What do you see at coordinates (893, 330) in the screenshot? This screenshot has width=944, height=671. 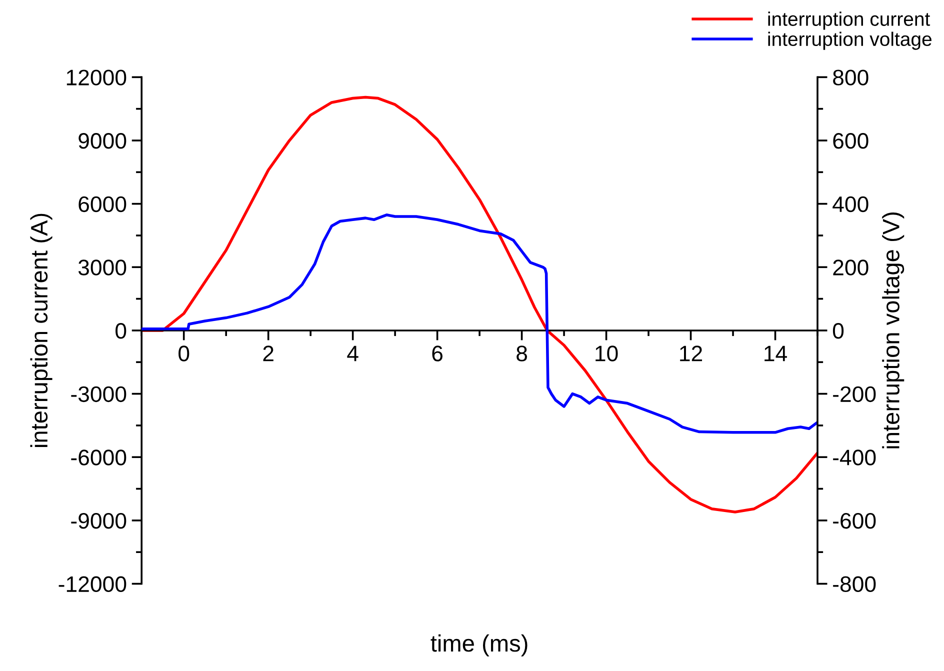 I see `y2-axis-title: interruption voltage (V)` at bounding box center [893, 330].